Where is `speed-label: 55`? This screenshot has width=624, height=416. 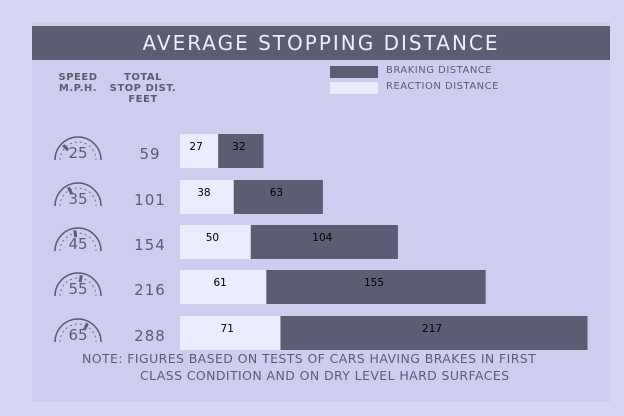 speed-label: 55 is located at coordinates (77, 289).